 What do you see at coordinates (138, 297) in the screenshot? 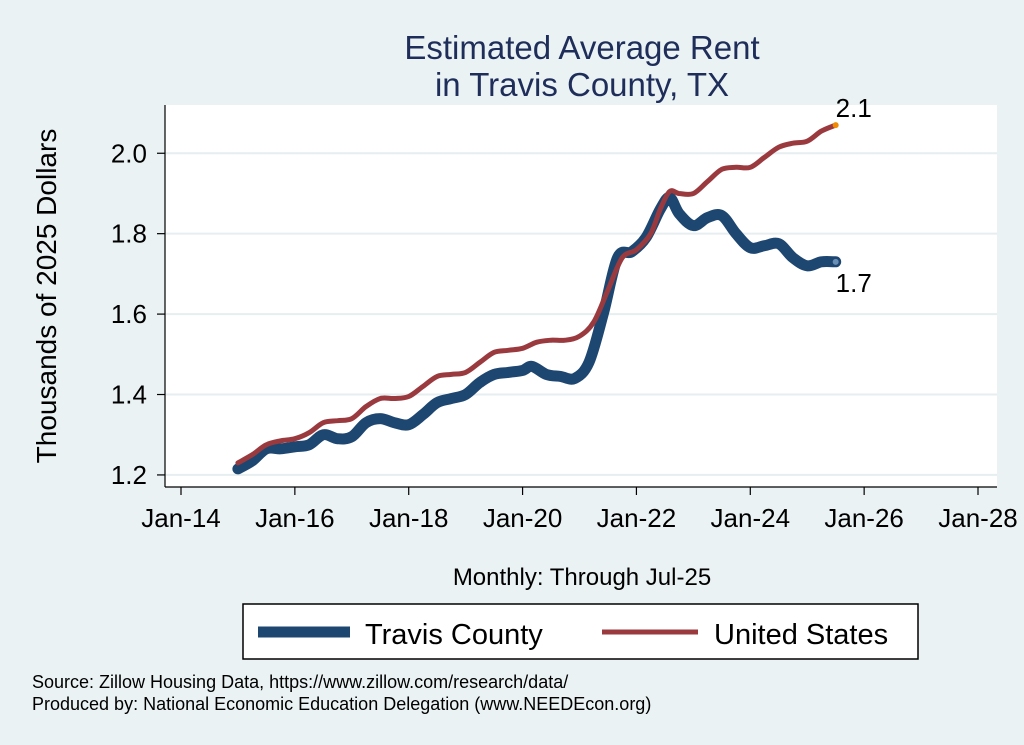
I see `y-axis: 1.2 1.4 1.6 1.8 2.0` at bounding box center [138, 297].